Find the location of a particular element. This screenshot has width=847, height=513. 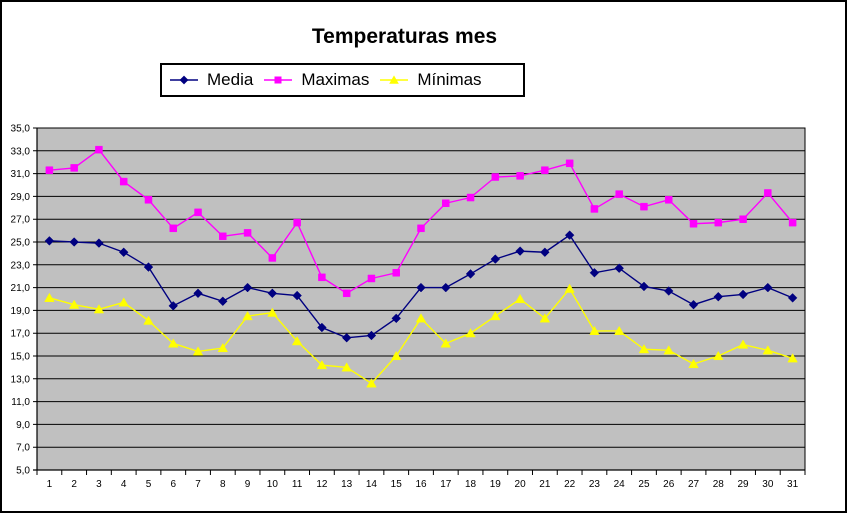

x-axis-label: 5 is located at coordinates (149, 484).